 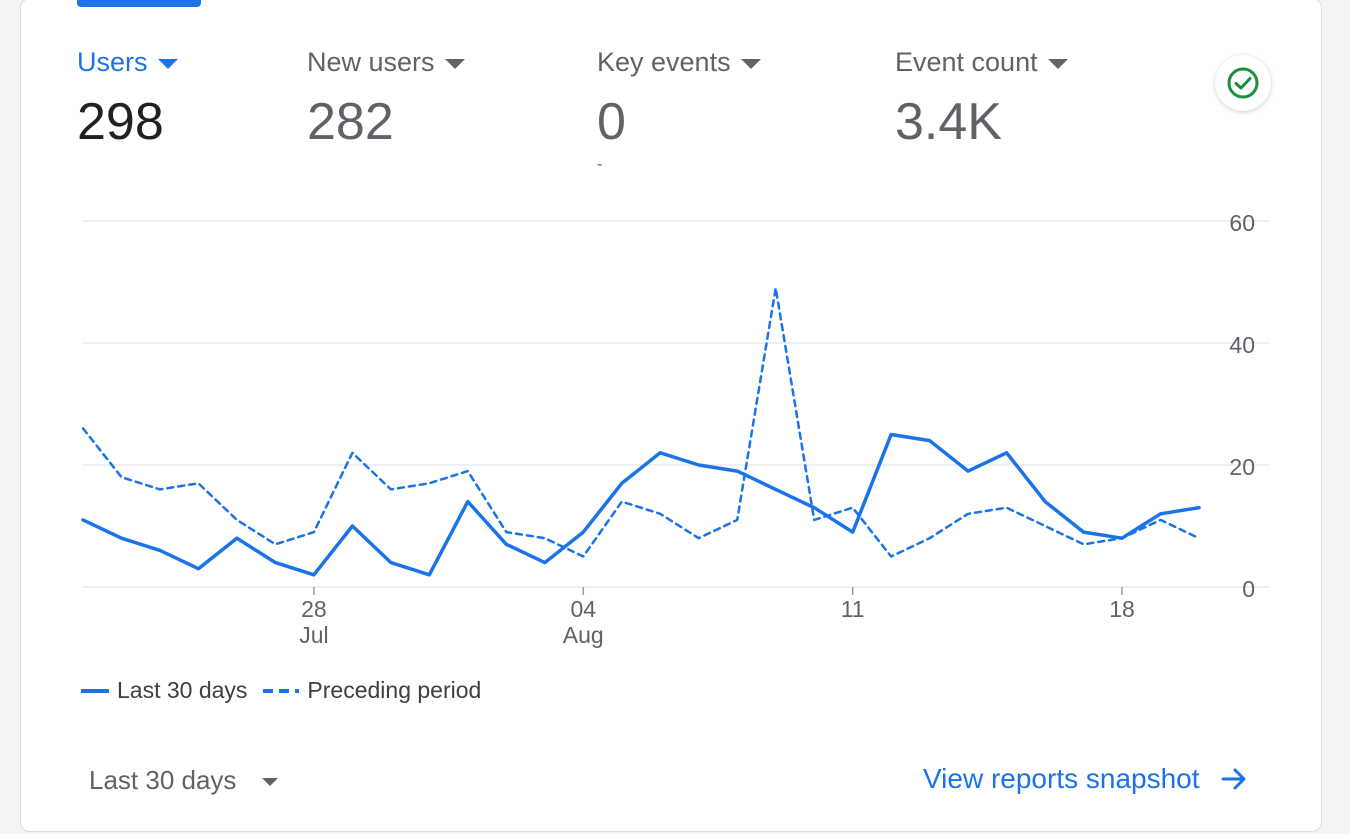 What do you see at coordinates (966, 62) in the screenshot?
I see `metric-label: Event count` at bounding box center [966, 62].